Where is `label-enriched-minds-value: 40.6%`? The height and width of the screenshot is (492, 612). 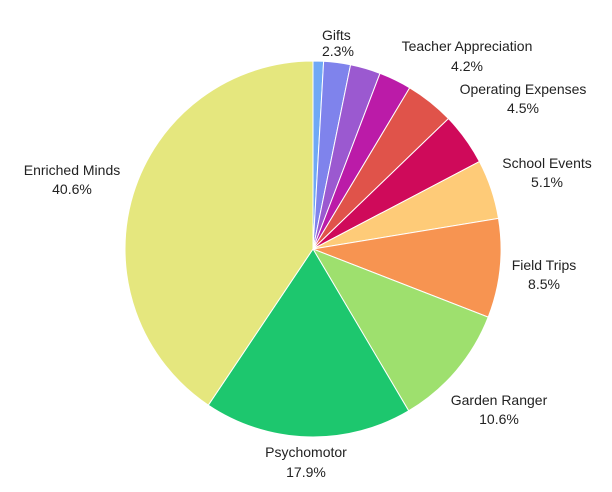
label-enriched-minds-value: 40.6% is located at coordinates (72, 189).